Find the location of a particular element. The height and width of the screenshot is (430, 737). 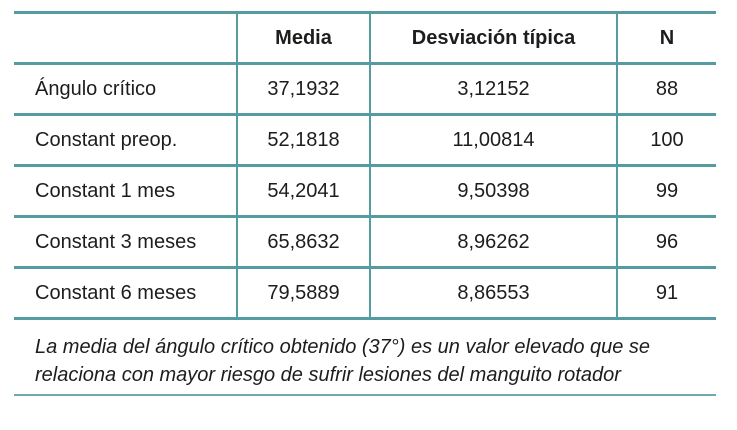

row-label: Constant 3 meses is located at coordinates (125, 242).